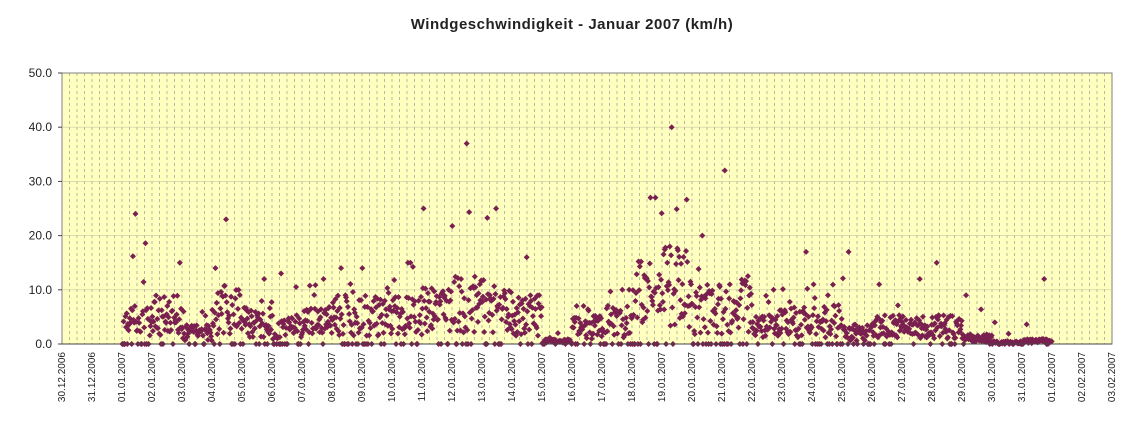 The width and height of the screenshot is (1144, 437). What do you see at coordinates (692, 377) in the screenshot?
I see `x-tick-label: 20.01.2007` at bounding box center [692, 377].